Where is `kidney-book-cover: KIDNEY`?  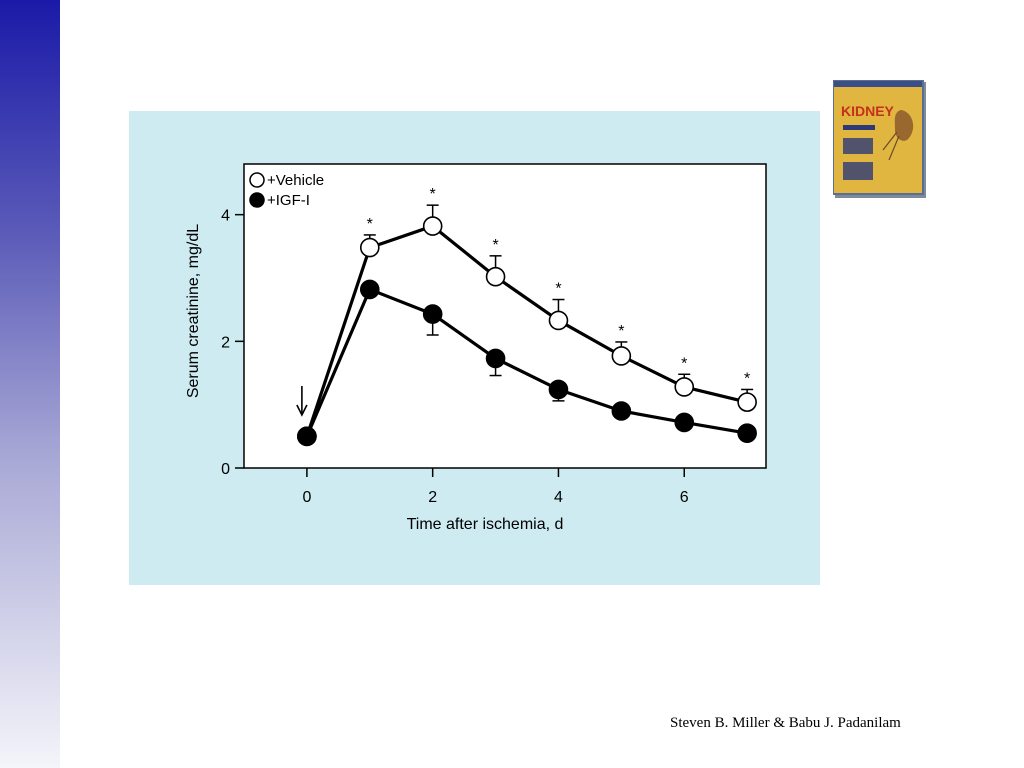
kidney-book-cover: KIDNEY is located at coordinates (879, 139).